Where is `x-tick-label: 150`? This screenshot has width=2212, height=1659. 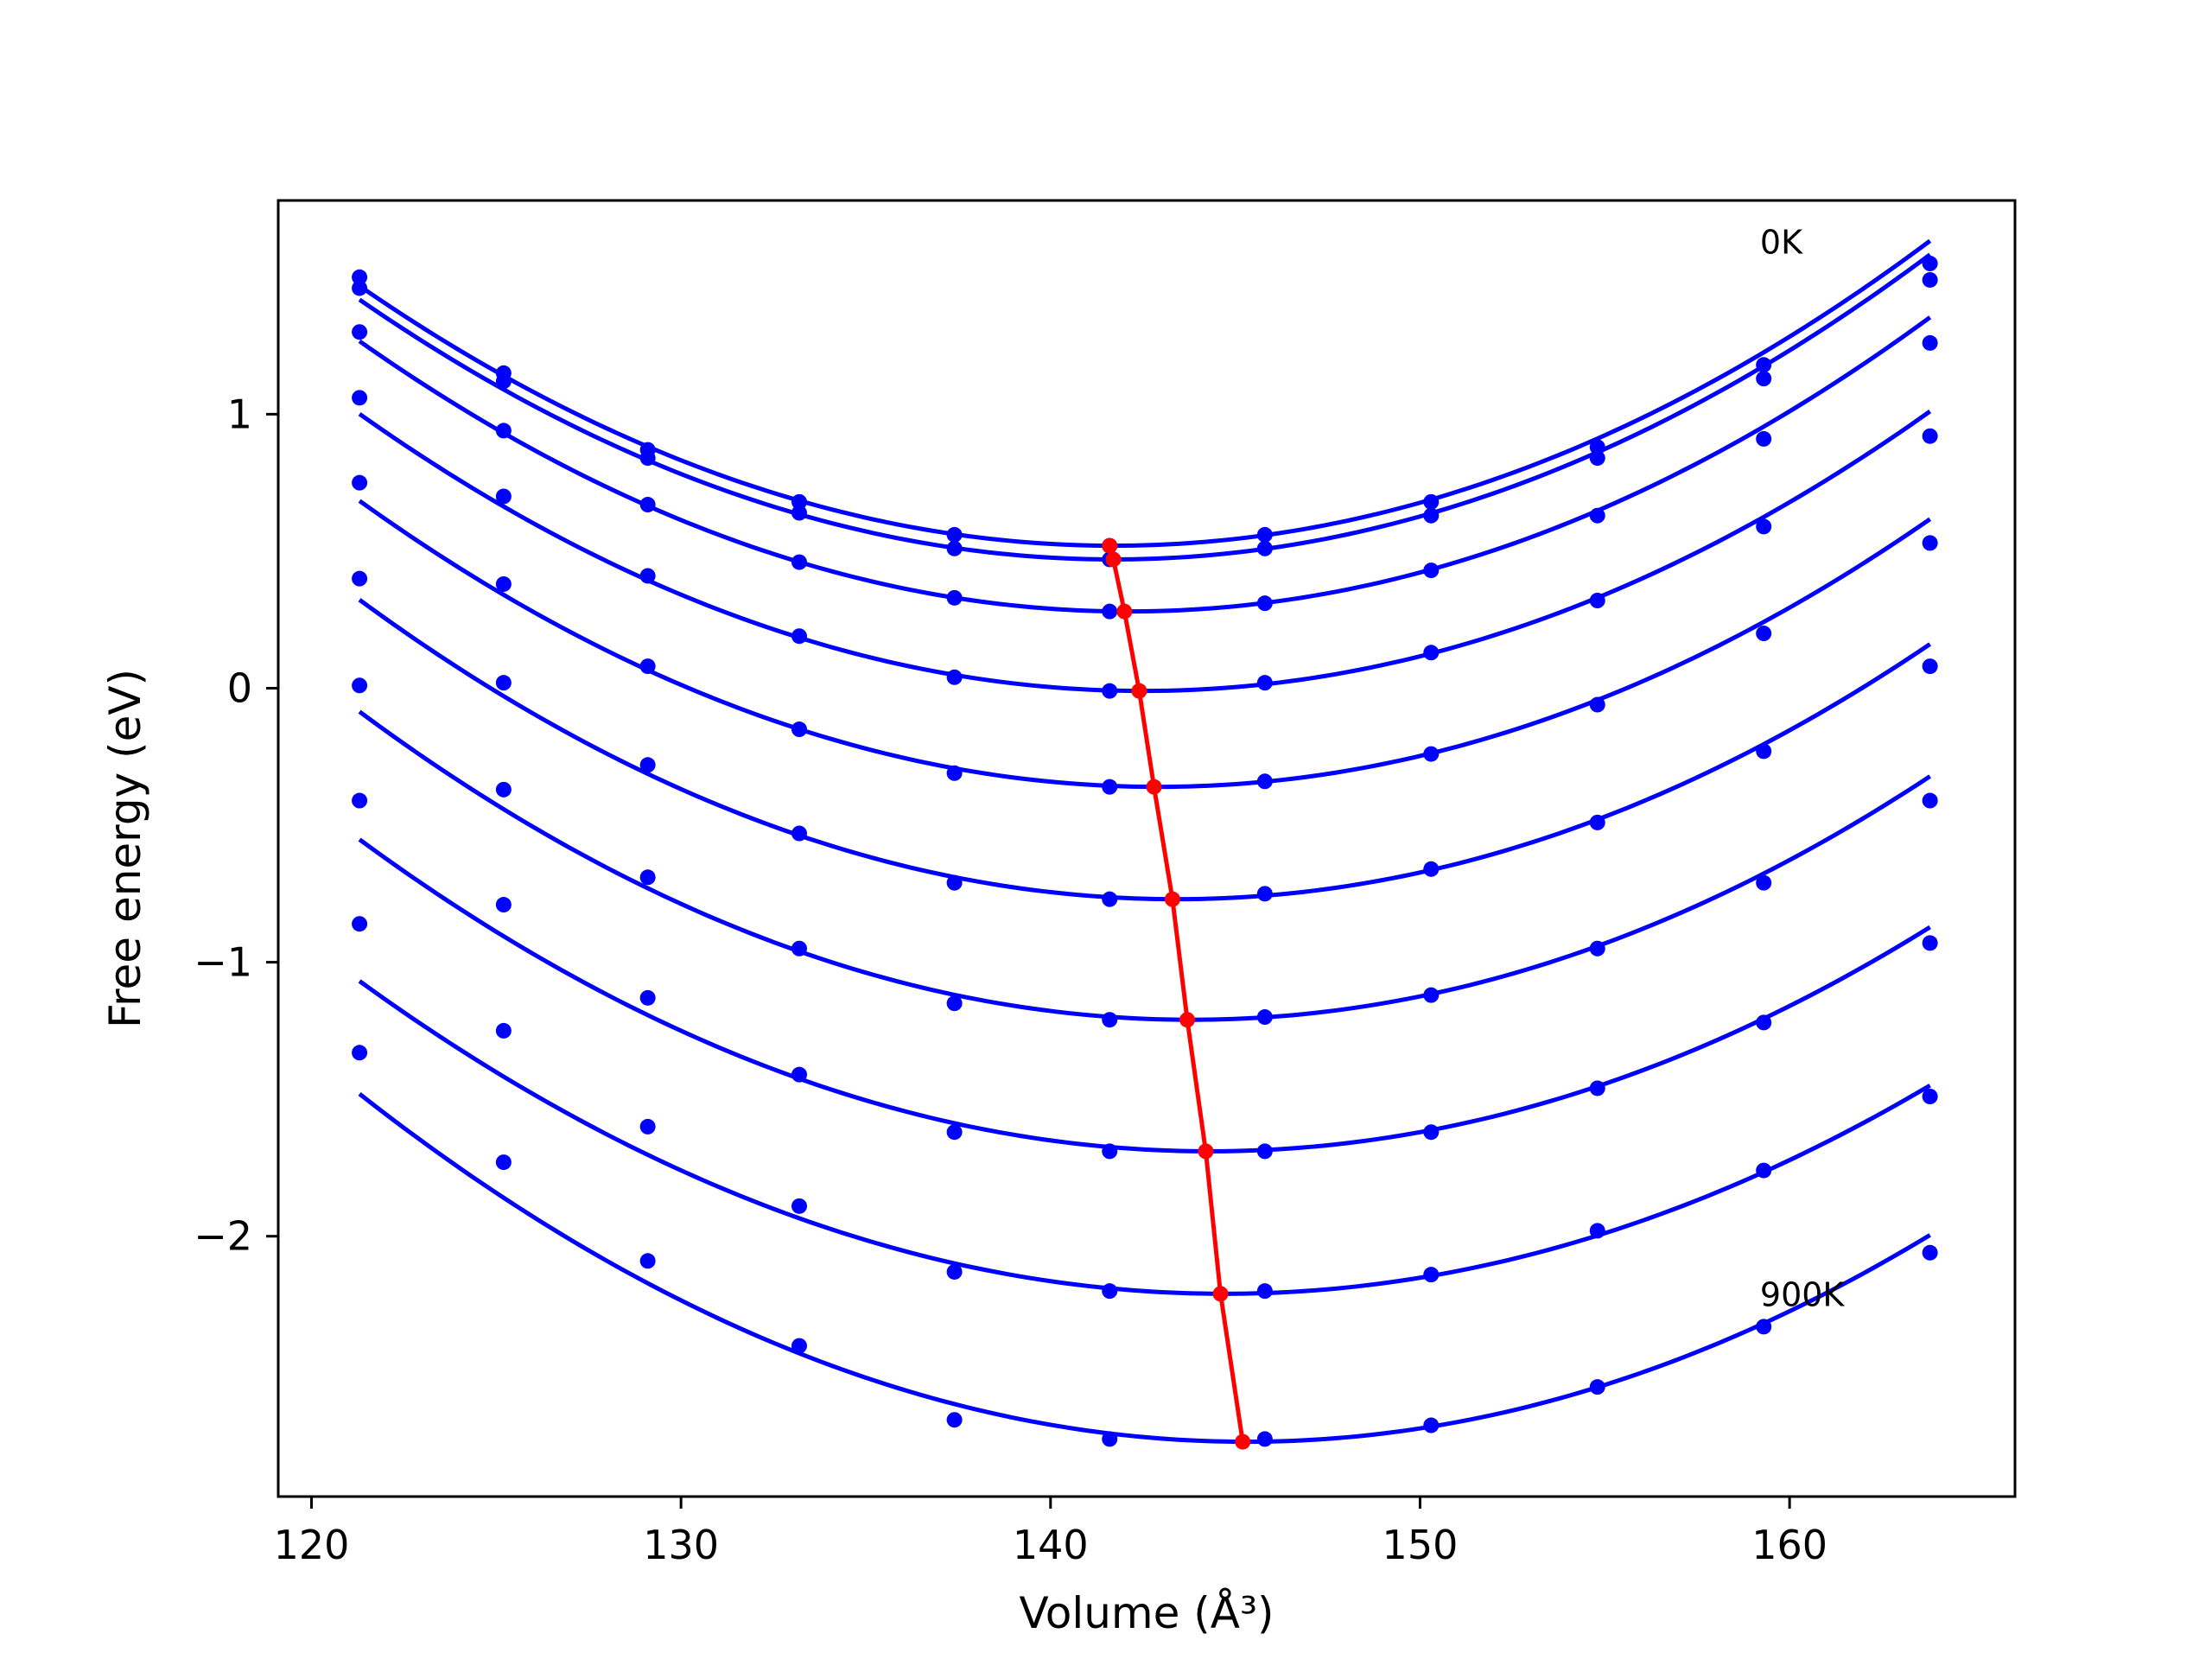
x-tick-label: 150 is located at coordinates (1420, 1545).